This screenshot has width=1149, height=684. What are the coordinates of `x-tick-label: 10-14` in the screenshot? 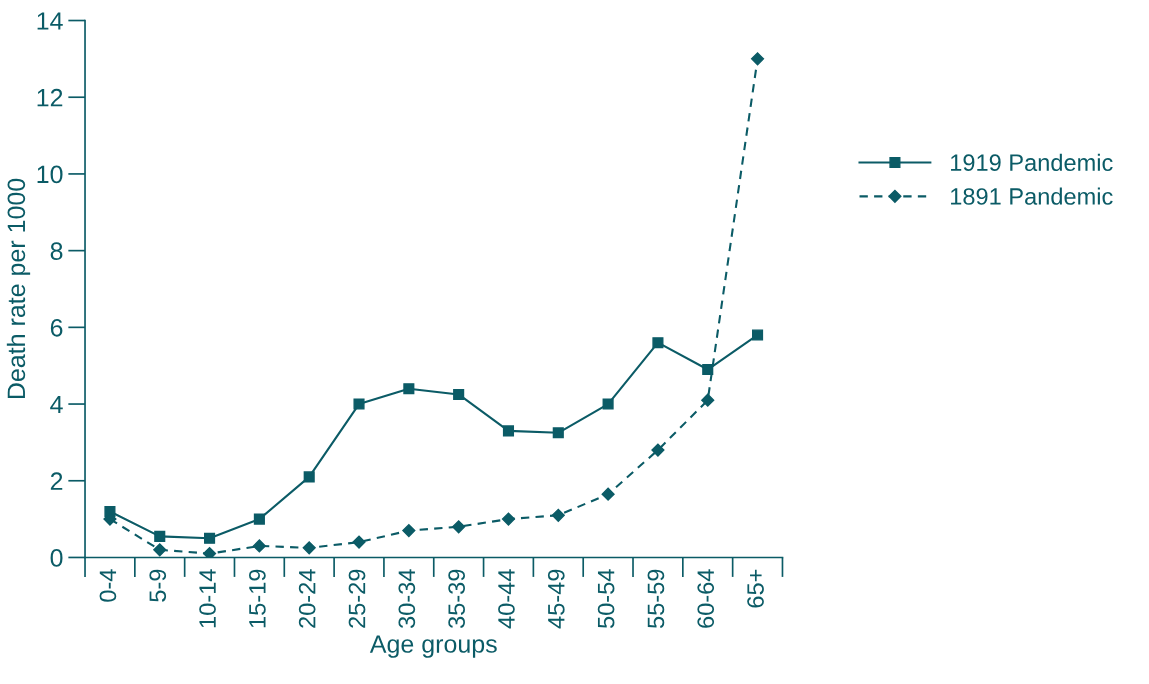 It's located at (207, 598).